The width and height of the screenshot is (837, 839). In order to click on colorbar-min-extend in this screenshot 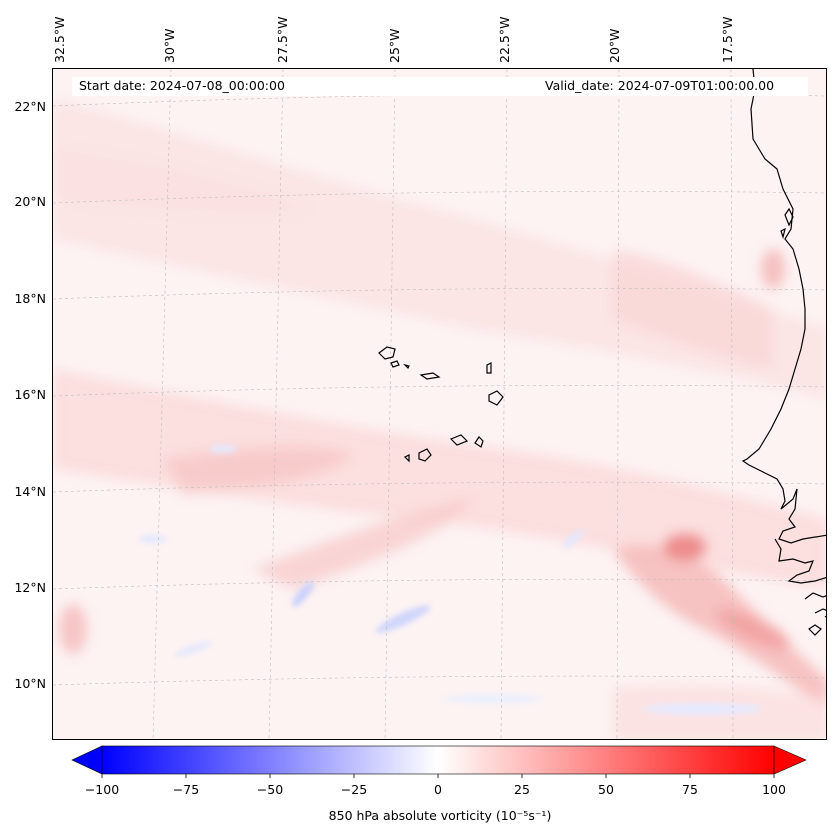, I will do `click(87, 760)`.